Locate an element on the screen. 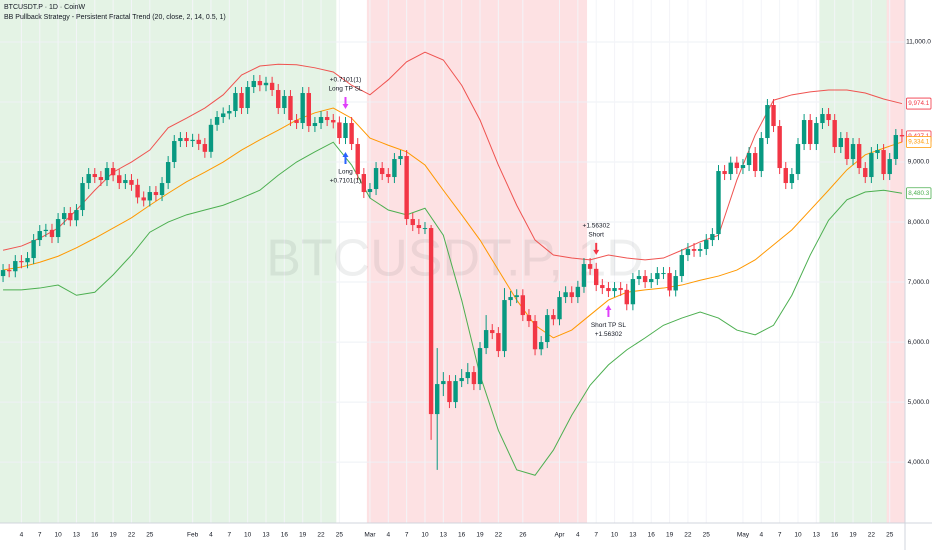 This screenshot has width=932, height=550. trade-signal: +0.7101(1) Long TP SL is located at coordinates (345, 93).